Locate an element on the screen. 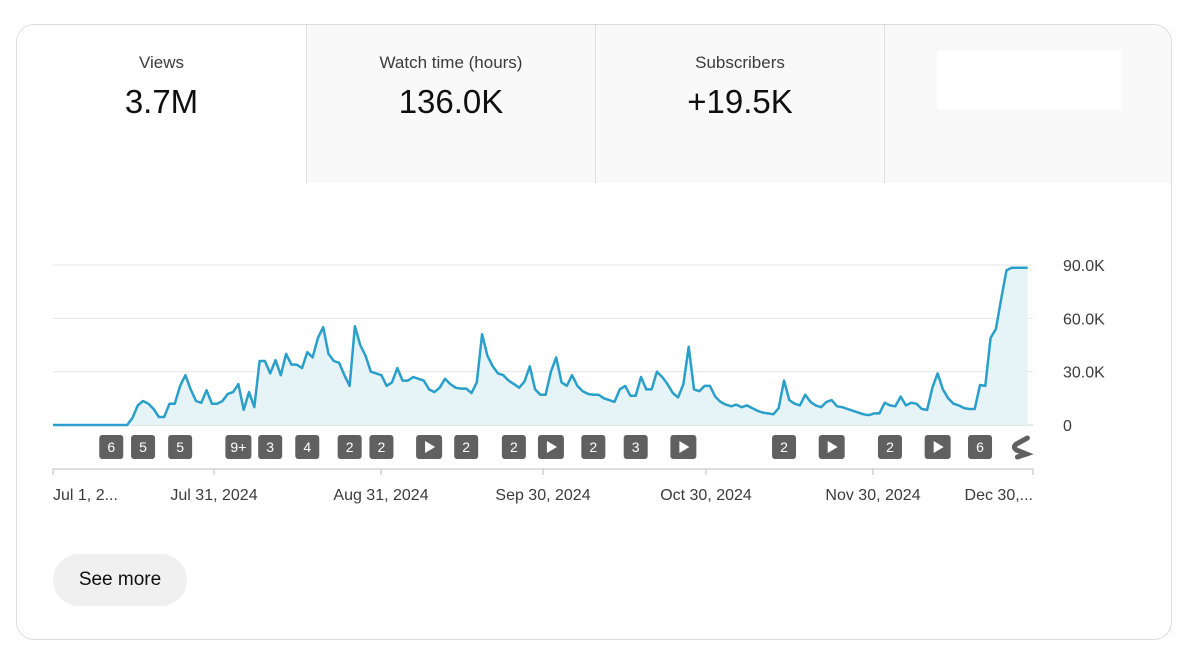 This screenshot has width=1200, height=666. tab-watch-time-label: Watch time (hours) is located at coordinates (451, 62).